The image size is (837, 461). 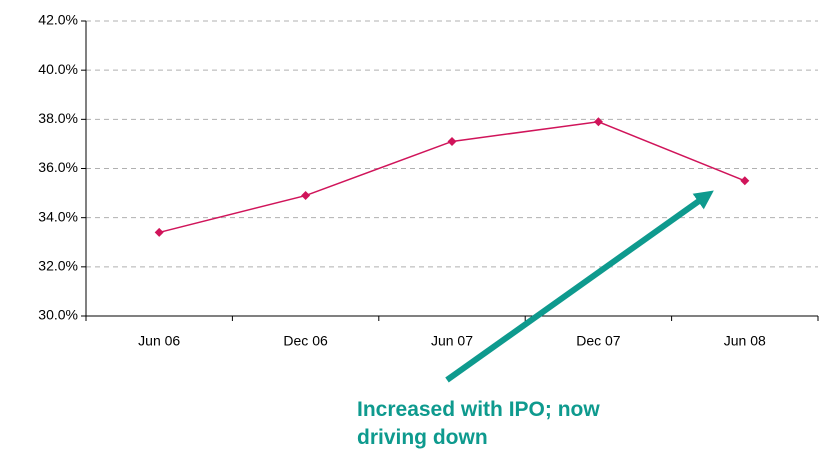 What do you see at coordinates (58, 315) in the screenshot?
I see `y-tick-label: 30.0%` at bounding box center [58, 315].